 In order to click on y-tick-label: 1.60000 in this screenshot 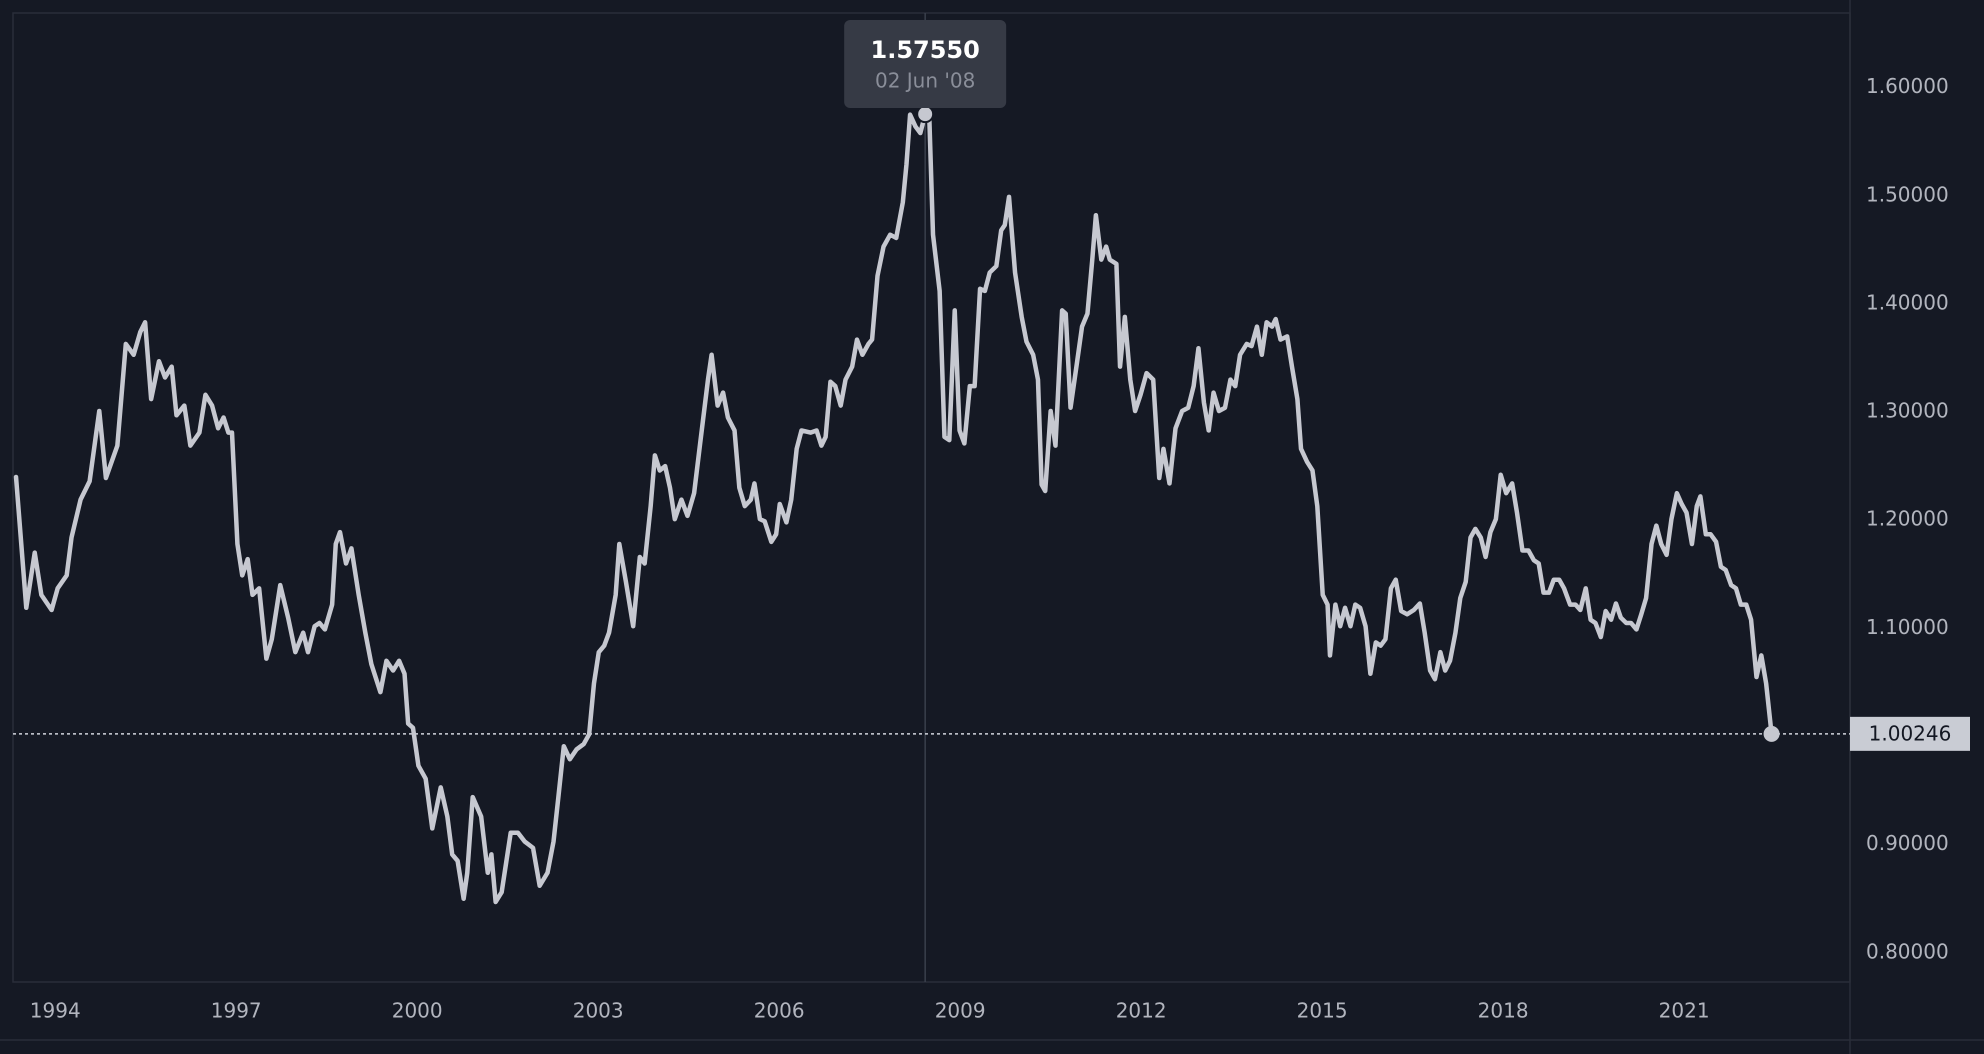, I will do `click(1907, 86)`.